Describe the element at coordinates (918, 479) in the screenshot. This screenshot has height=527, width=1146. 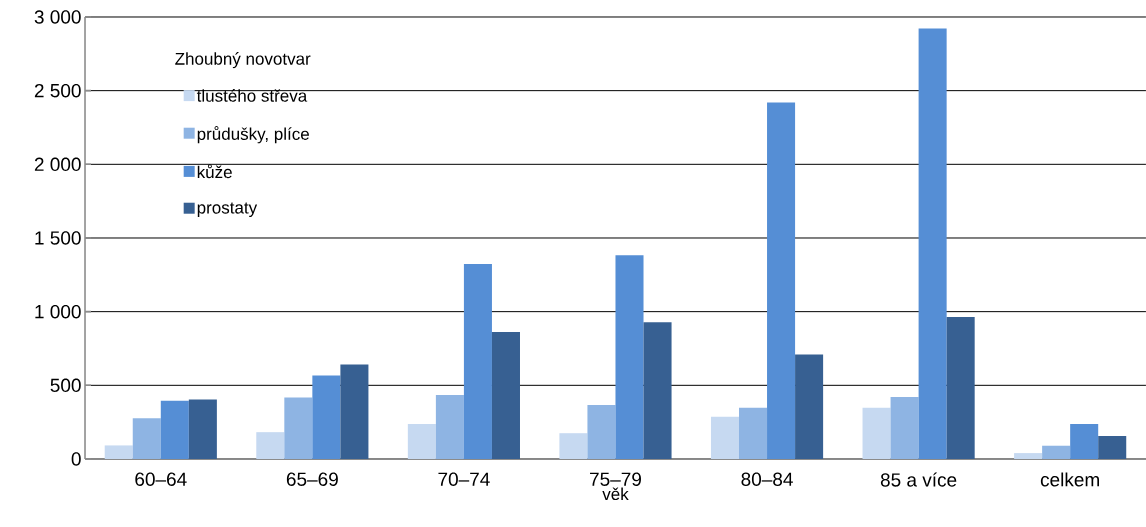
I see `x-tick-label: 85 a více` at that location.